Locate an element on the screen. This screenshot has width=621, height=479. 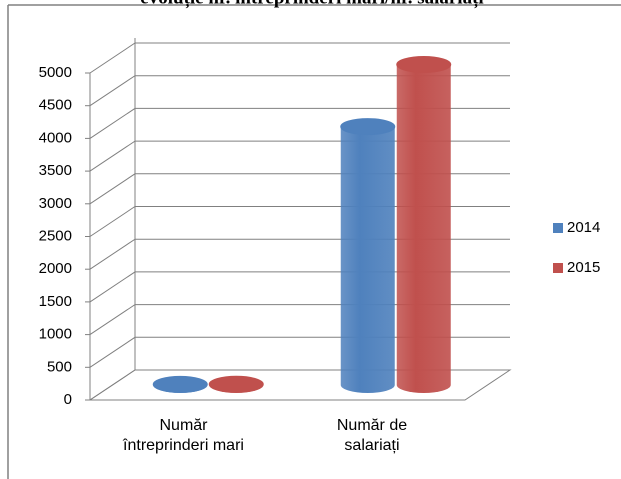
legend-label: 2014 is located at coordinates (583, 227).